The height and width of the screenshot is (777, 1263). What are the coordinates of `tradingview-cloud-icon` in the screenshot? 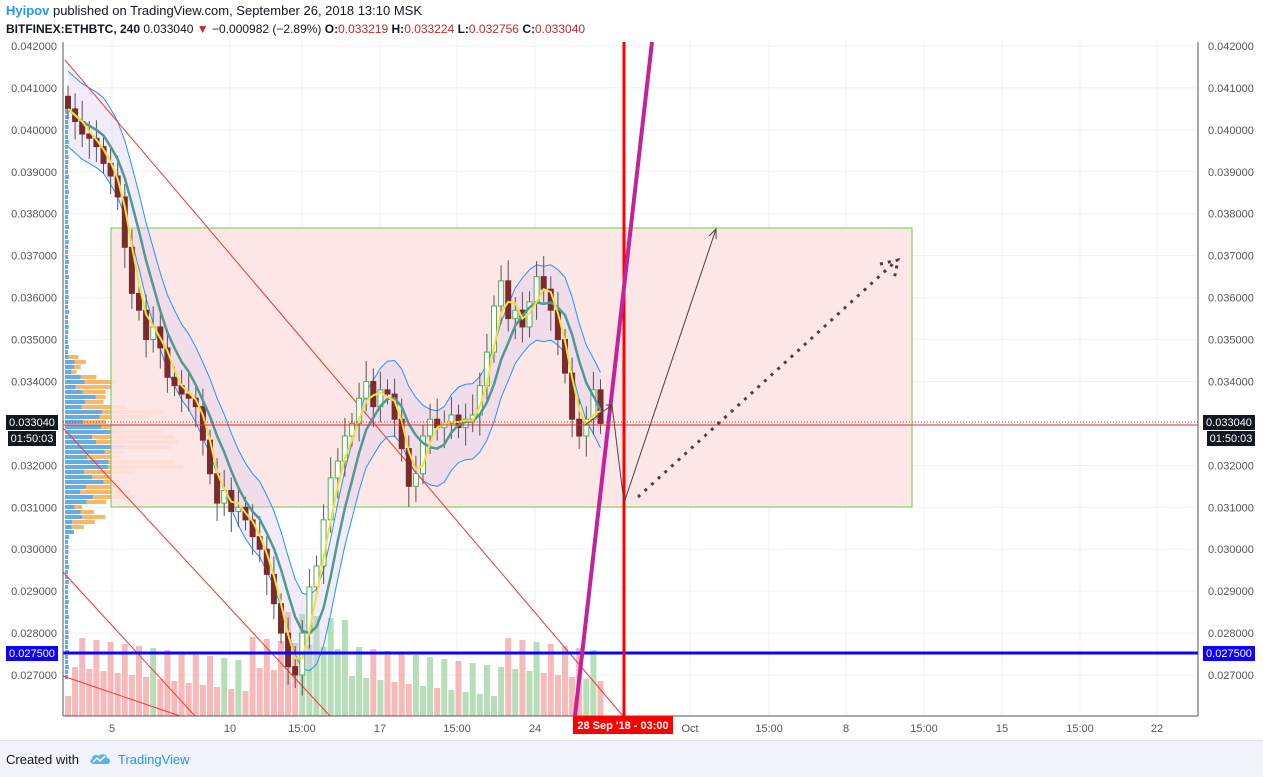 It's located at (100, 758).